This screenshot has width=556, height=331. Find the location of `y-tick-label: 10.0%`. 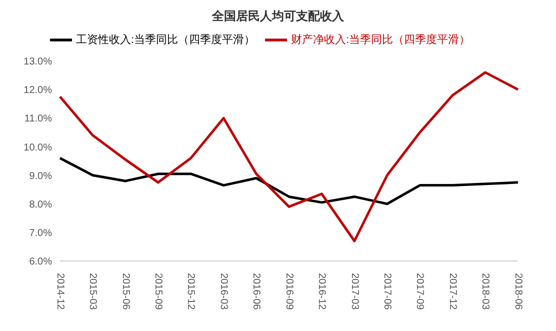

y-tick-label: 10.0% is located at coordinates (38, 148).